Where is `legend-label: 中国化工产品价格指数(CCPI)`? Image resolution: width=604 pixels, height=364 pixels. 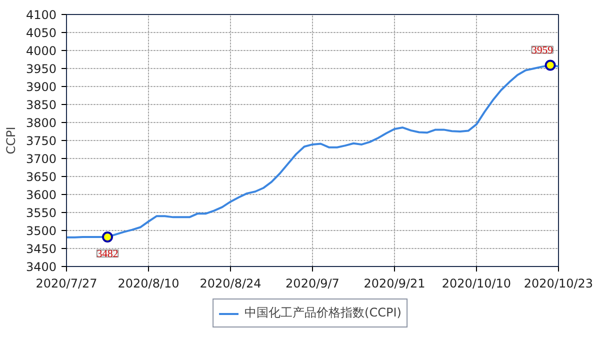 legend-label: 中国化工产品价格指数(CCPI) is located at coordinates (323, 313).